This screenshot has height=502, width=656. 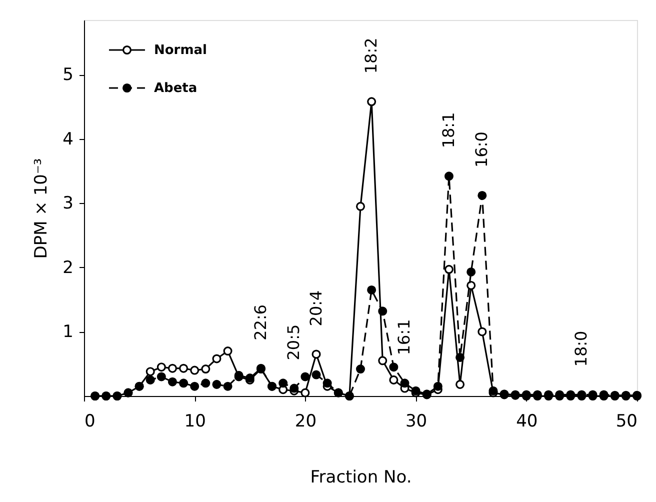 I want to click on x-tick-label: 30, so click(x=416, y=422).